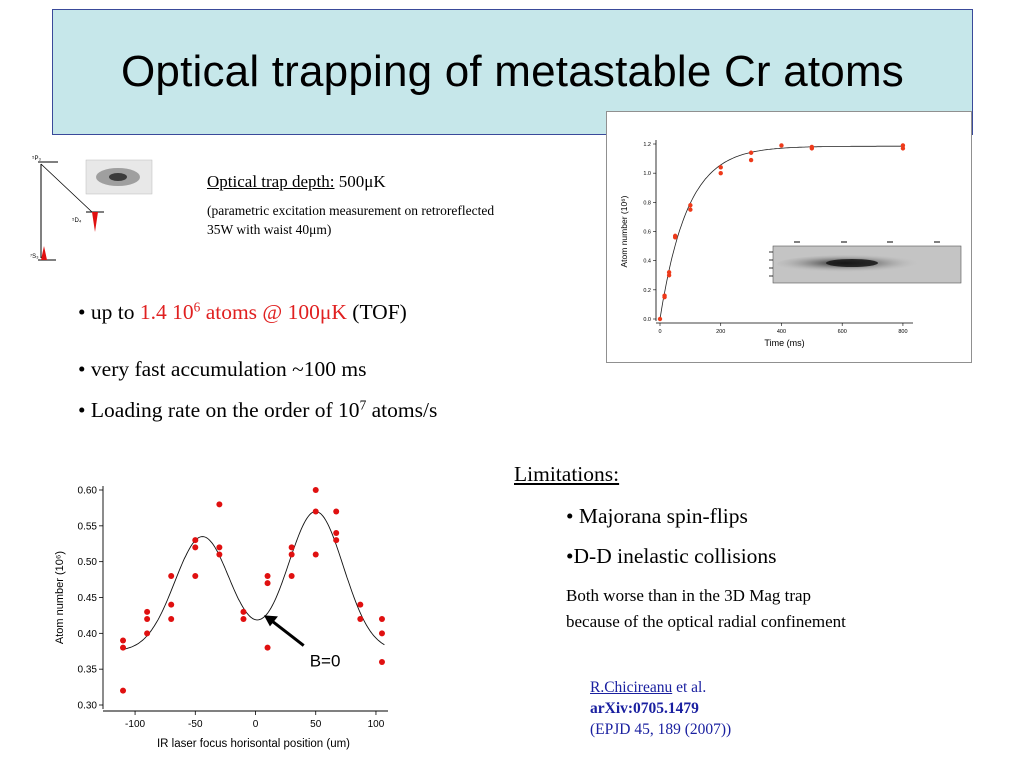 The height and width of the screenshot is (768, 1024). What do you see at coordinates (88, 670) in the screenshot?
I see `y-tick-label: 0.35` at bounding box center [88, 670].